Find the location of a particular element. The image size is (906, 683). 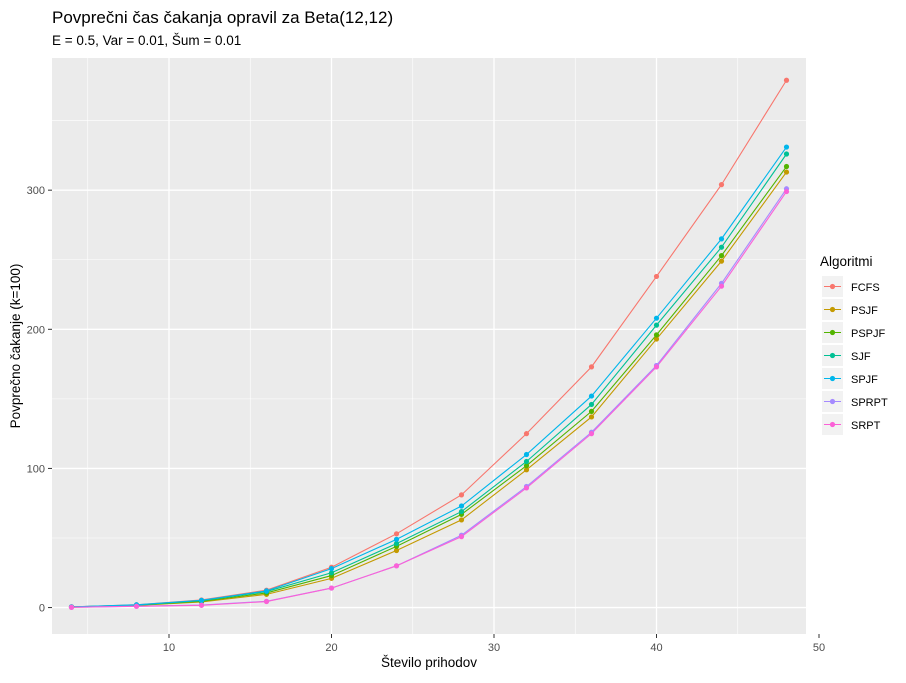

legend-label-spjf: SPJF is located at coordinates (864, 380).